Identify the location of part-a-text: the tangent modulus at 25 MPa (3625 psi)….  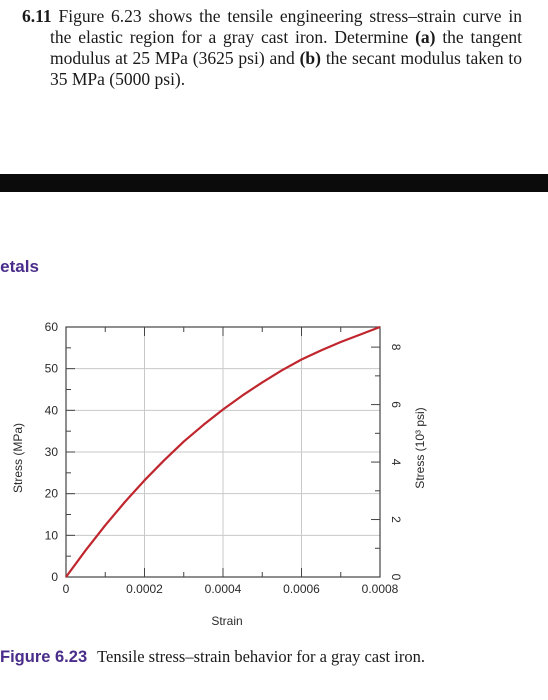
(286, 47).